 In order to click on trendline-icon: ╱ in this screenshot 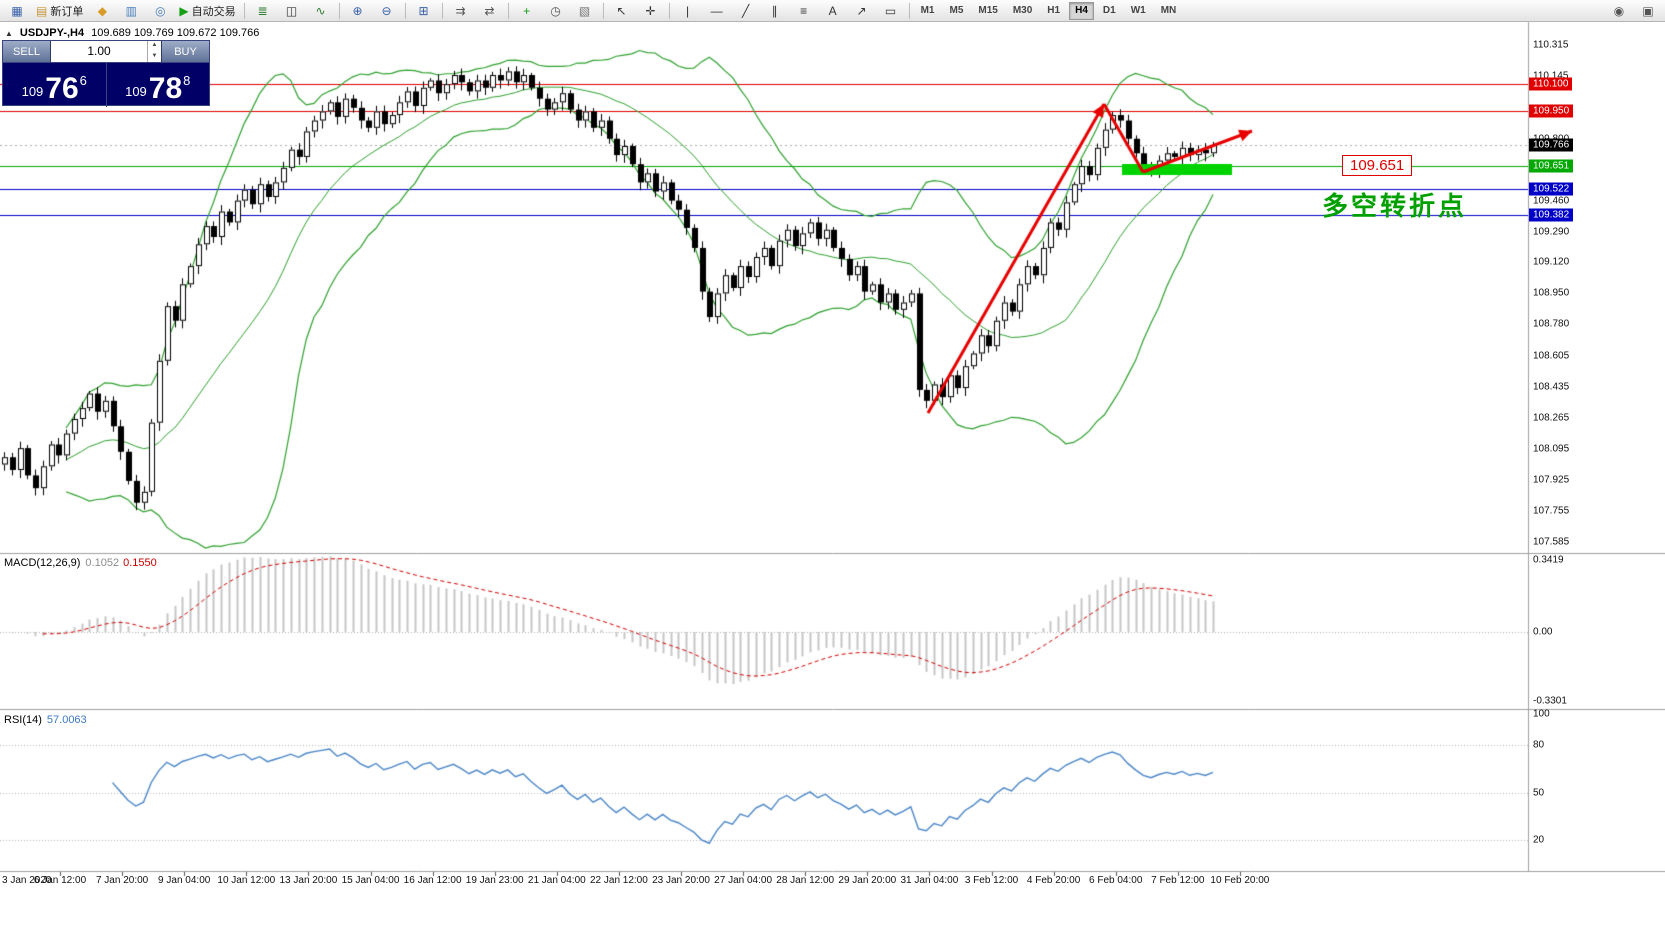, I will do `click(746, 11)`.